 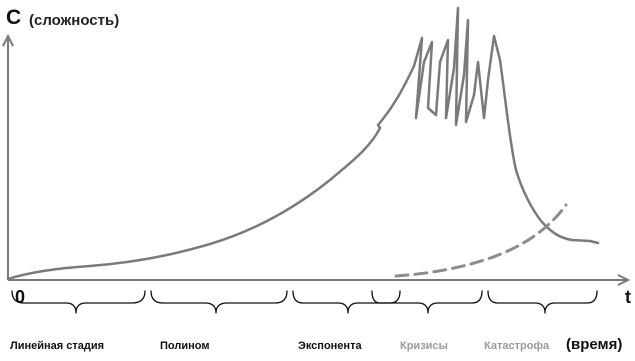 I want to click on x-axis-arrow, so click(x=624, y=280).